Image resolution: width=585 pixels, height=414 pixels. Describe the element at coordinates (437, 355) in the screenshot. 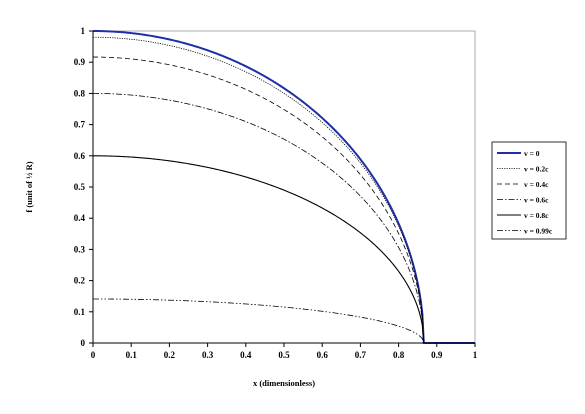

I see `x-tick-label: 0.9` at that location.